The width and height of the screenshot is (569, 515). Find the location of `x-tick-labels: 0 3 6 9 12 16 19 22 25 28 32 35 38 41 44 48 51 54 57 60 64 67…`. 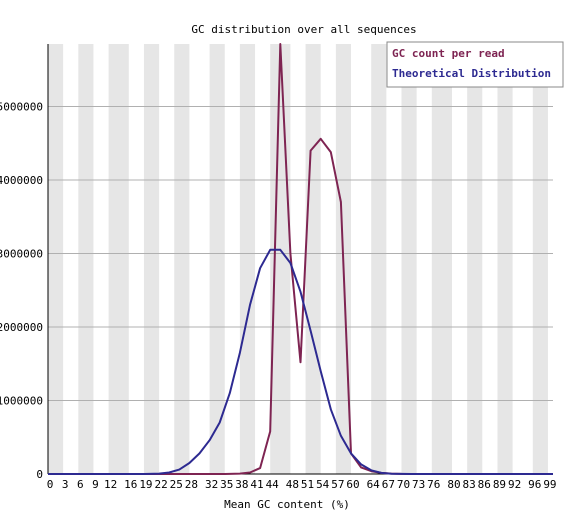

x-tick-labels: 0 3 6 9 12 16 19 22 25 28 32 35 38 41 44 48 51 54 57 60 64 67… is located at coordinates (302, 484).